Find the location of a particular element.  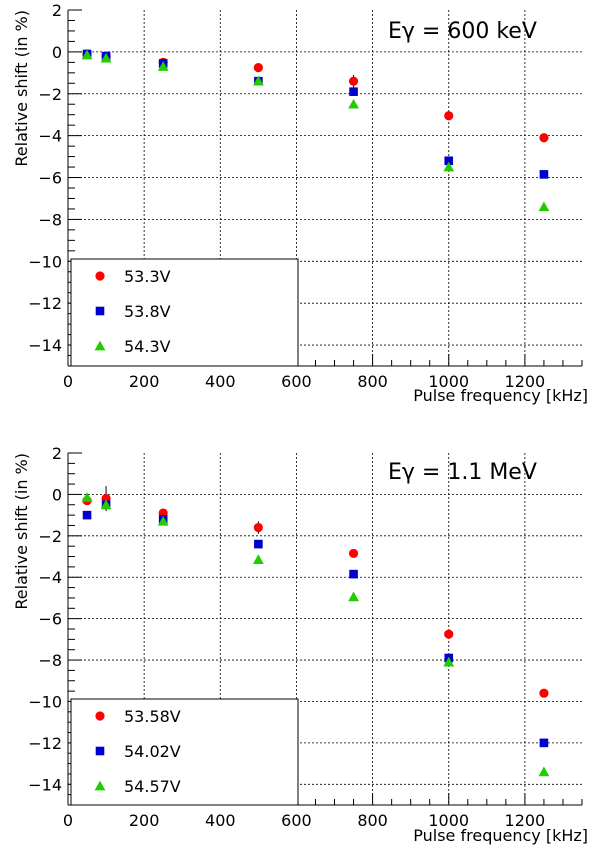

energy-annotation: Eγ = 1.1 MeV is located at coordinates (462, 472).